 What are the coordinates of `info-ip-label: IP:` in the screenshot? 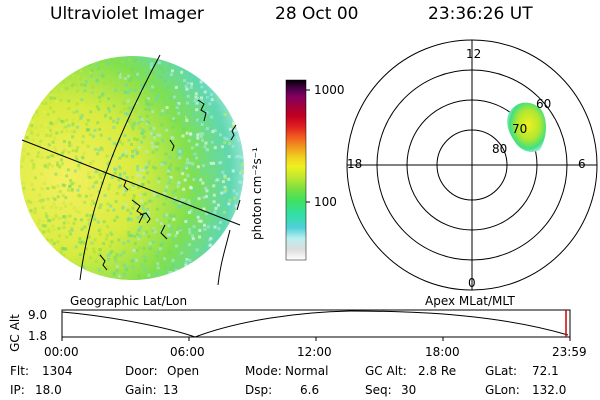 It's located at (17, 390).